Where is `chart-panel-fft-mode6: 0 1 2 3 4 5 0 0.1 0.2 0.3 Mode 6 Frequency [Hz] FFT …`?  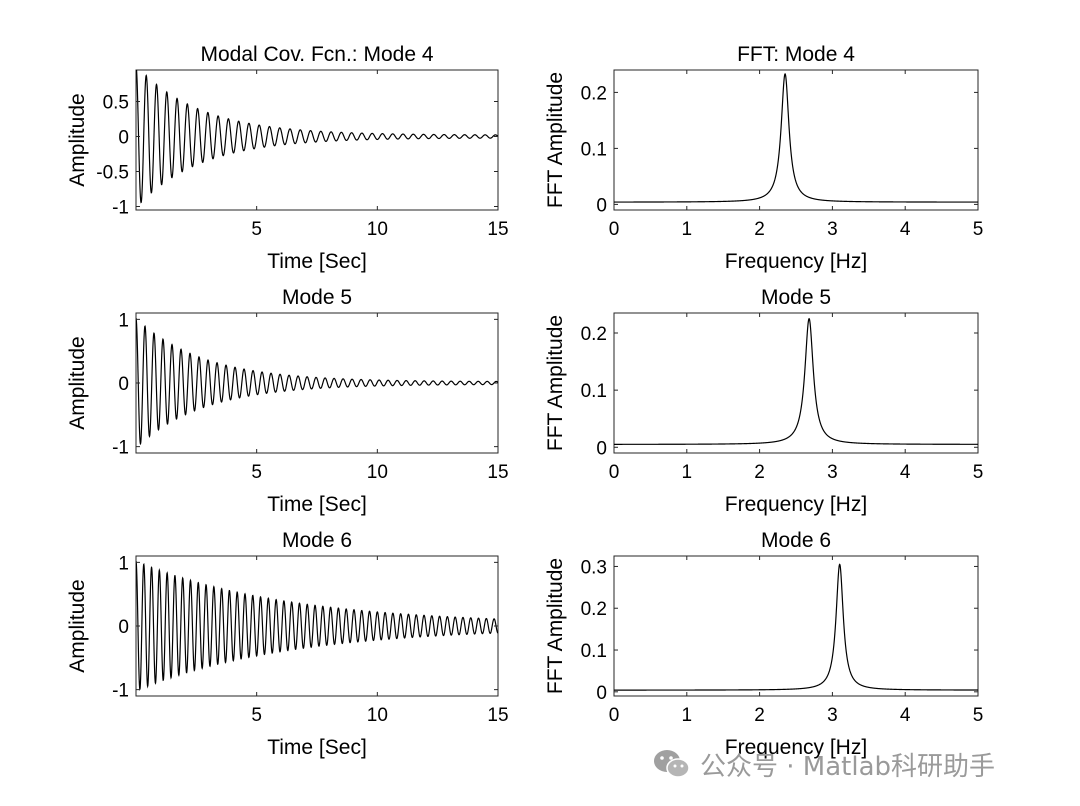
chart-panel-fft-mode6: 0 1 2 3 4 5 0 0.1 0.2 0.3 Mode 6 Frequency [Hz] FFT … is located at coordinates (763, 644).